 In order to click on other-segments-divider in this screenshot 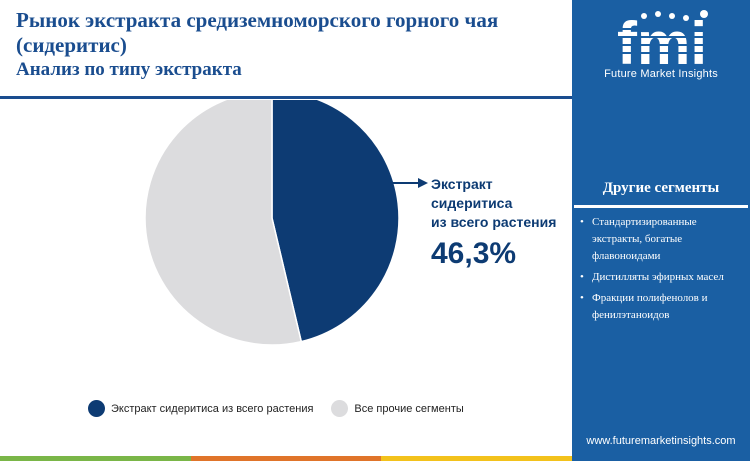, I will do `click(661, 206)`.